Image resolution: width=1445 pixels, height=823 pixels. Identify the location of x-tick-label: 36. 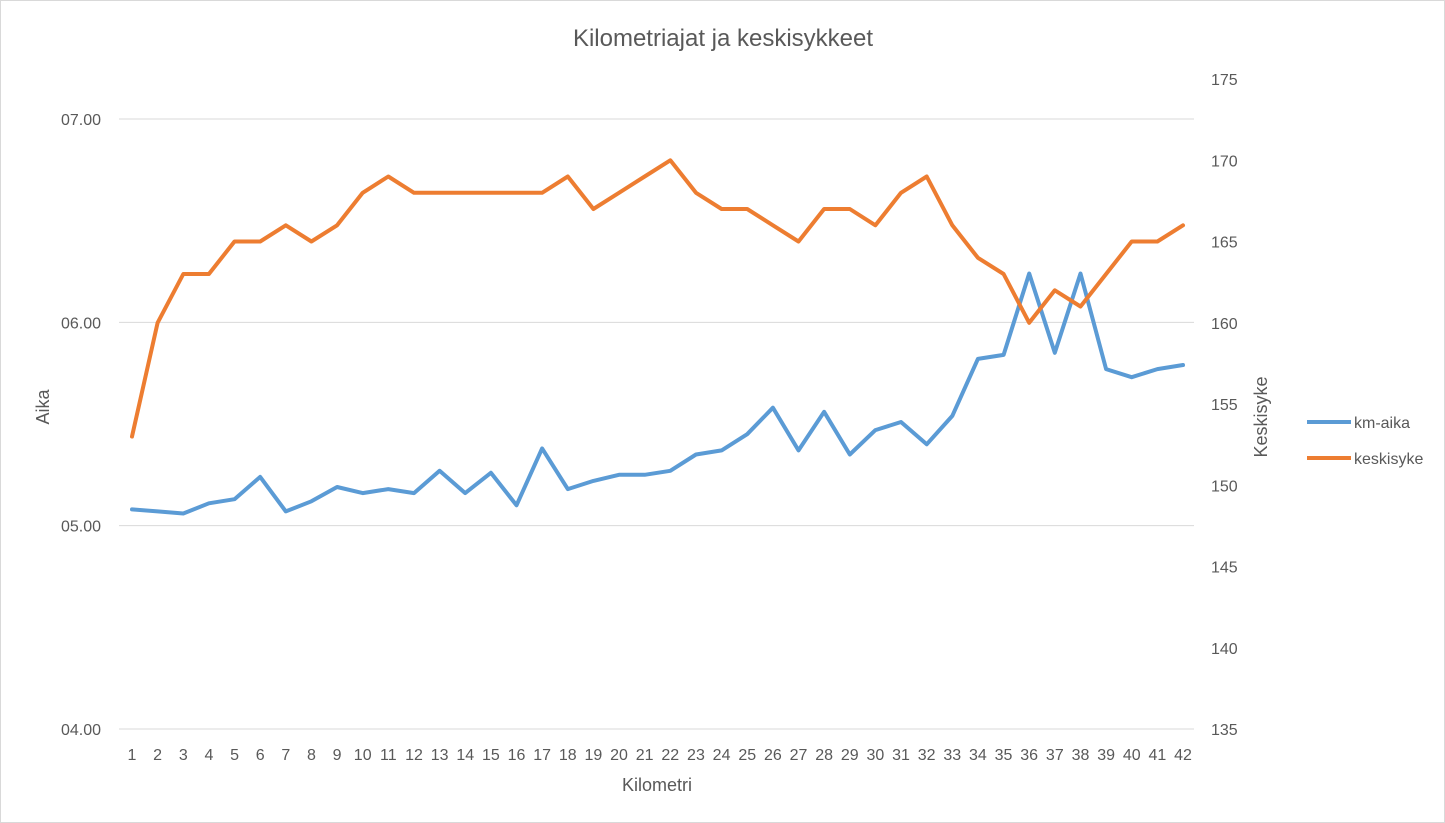
(1029, 755).